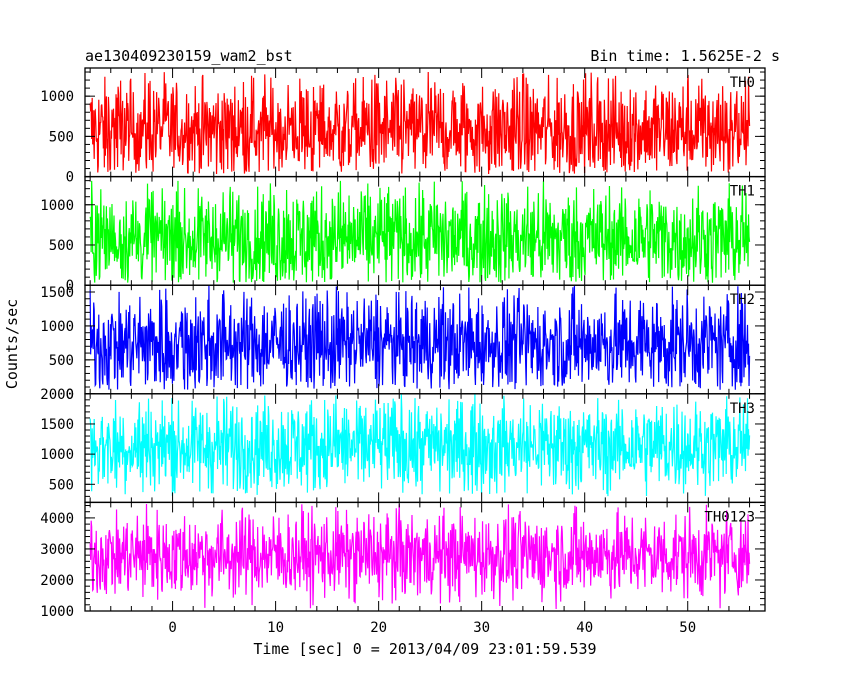 Image resolution: width=850 pixels, height=680 pixels. I want to click on series-th2-line, so click(420, 337).